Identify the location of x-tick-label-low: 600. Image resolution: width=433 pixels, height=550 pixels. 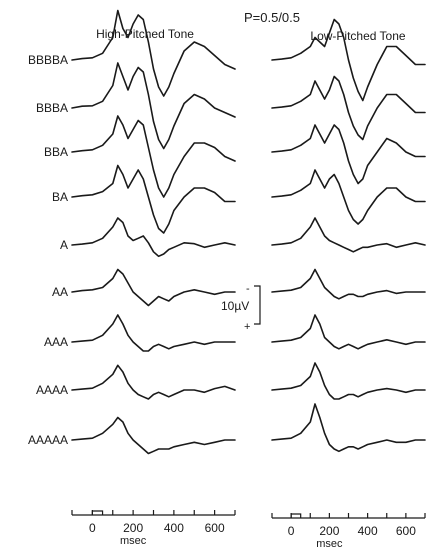
(406, 531).